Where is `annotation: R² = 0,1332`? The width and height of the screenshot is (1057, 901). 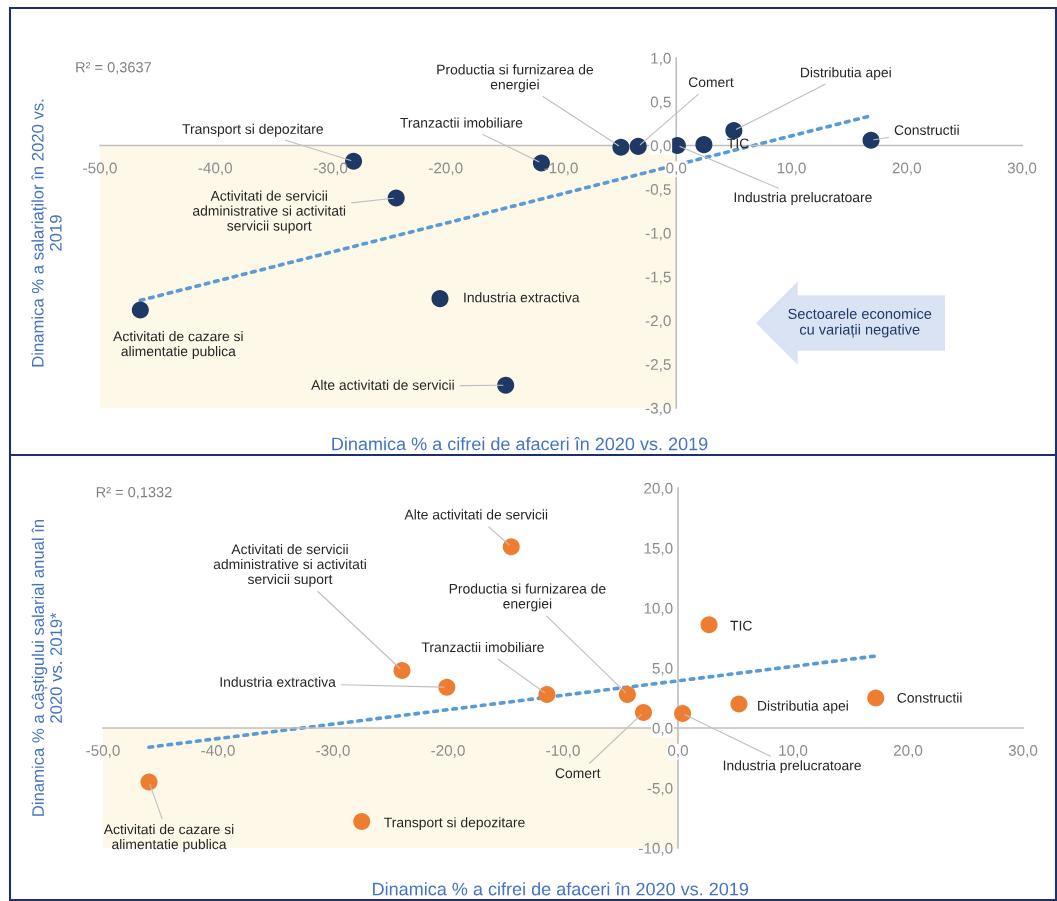
annotation: R² = 0,1332 is located at coordinates (134, 493).